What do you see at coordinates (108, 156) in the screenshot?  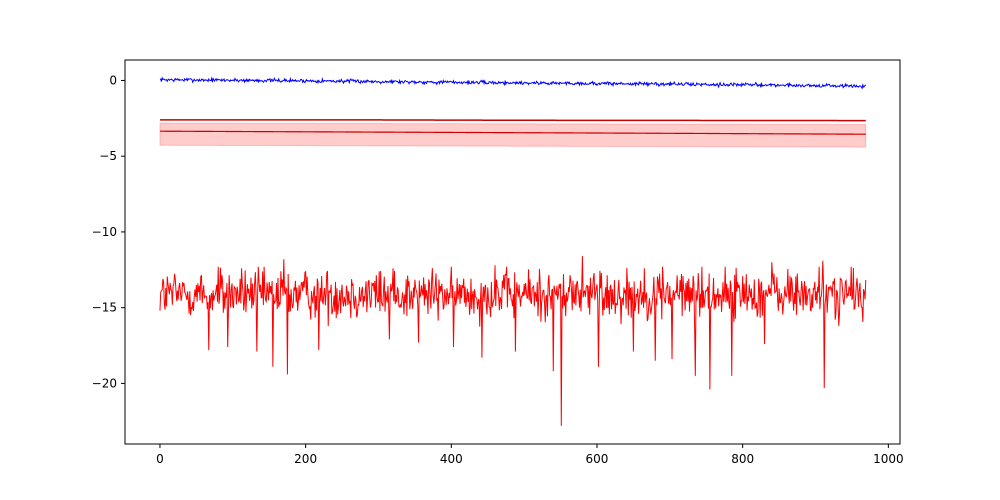 I see `y-tick-label: −5` at bounding box center [108, 156].